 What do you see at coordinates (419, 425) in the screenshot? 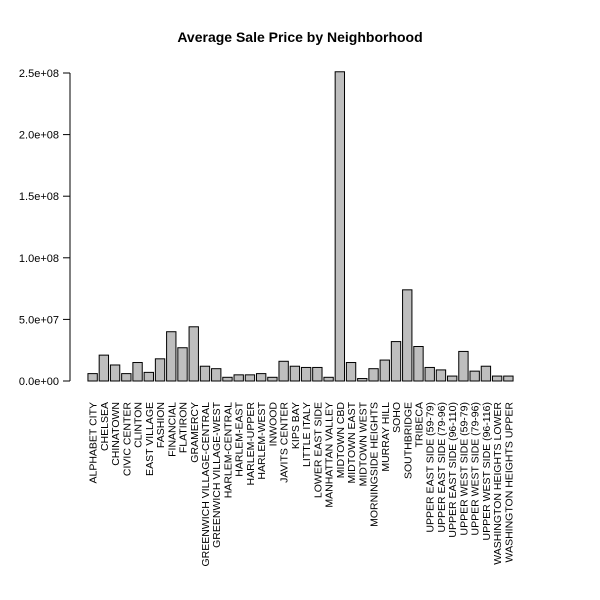
I see `x-category-label: TRIBECA` at bounding box center [419, 425].